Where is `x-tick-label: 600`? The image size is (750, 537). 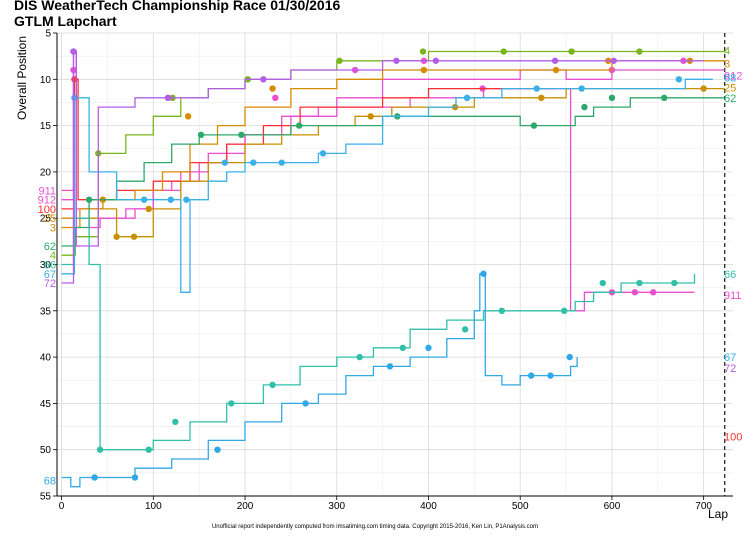
x-tick-label: 600 is located at coordinates (612, 506).